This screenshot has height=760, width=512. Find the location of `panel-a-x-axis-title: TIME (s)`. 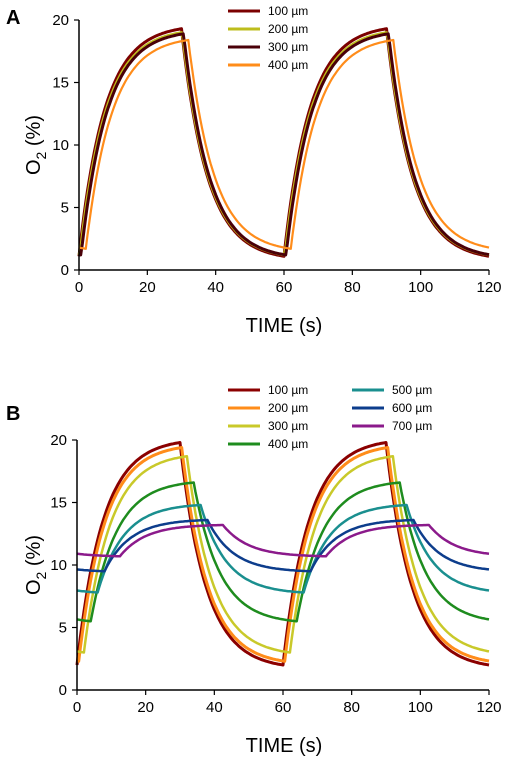

panel-a-x-axis-title: TIME (s) is located at coordinates (284, 326).